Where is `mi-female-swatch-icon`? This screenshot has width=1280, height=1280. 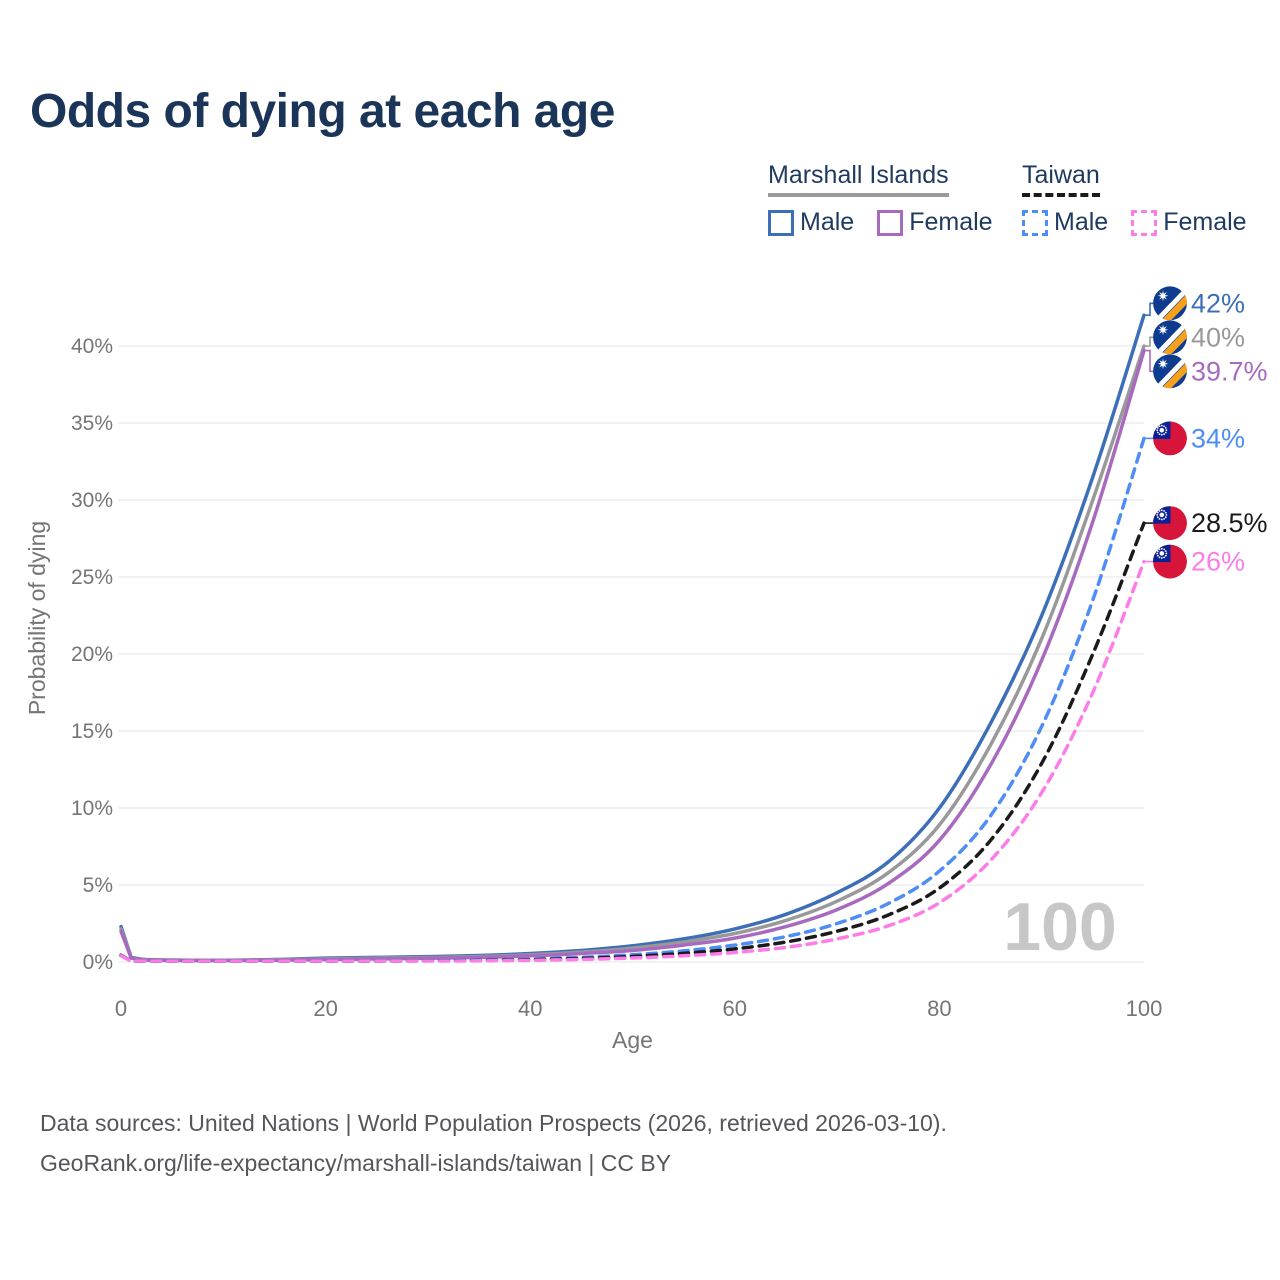 mi-female-swatch-icon is located at coordinates (890, 222).